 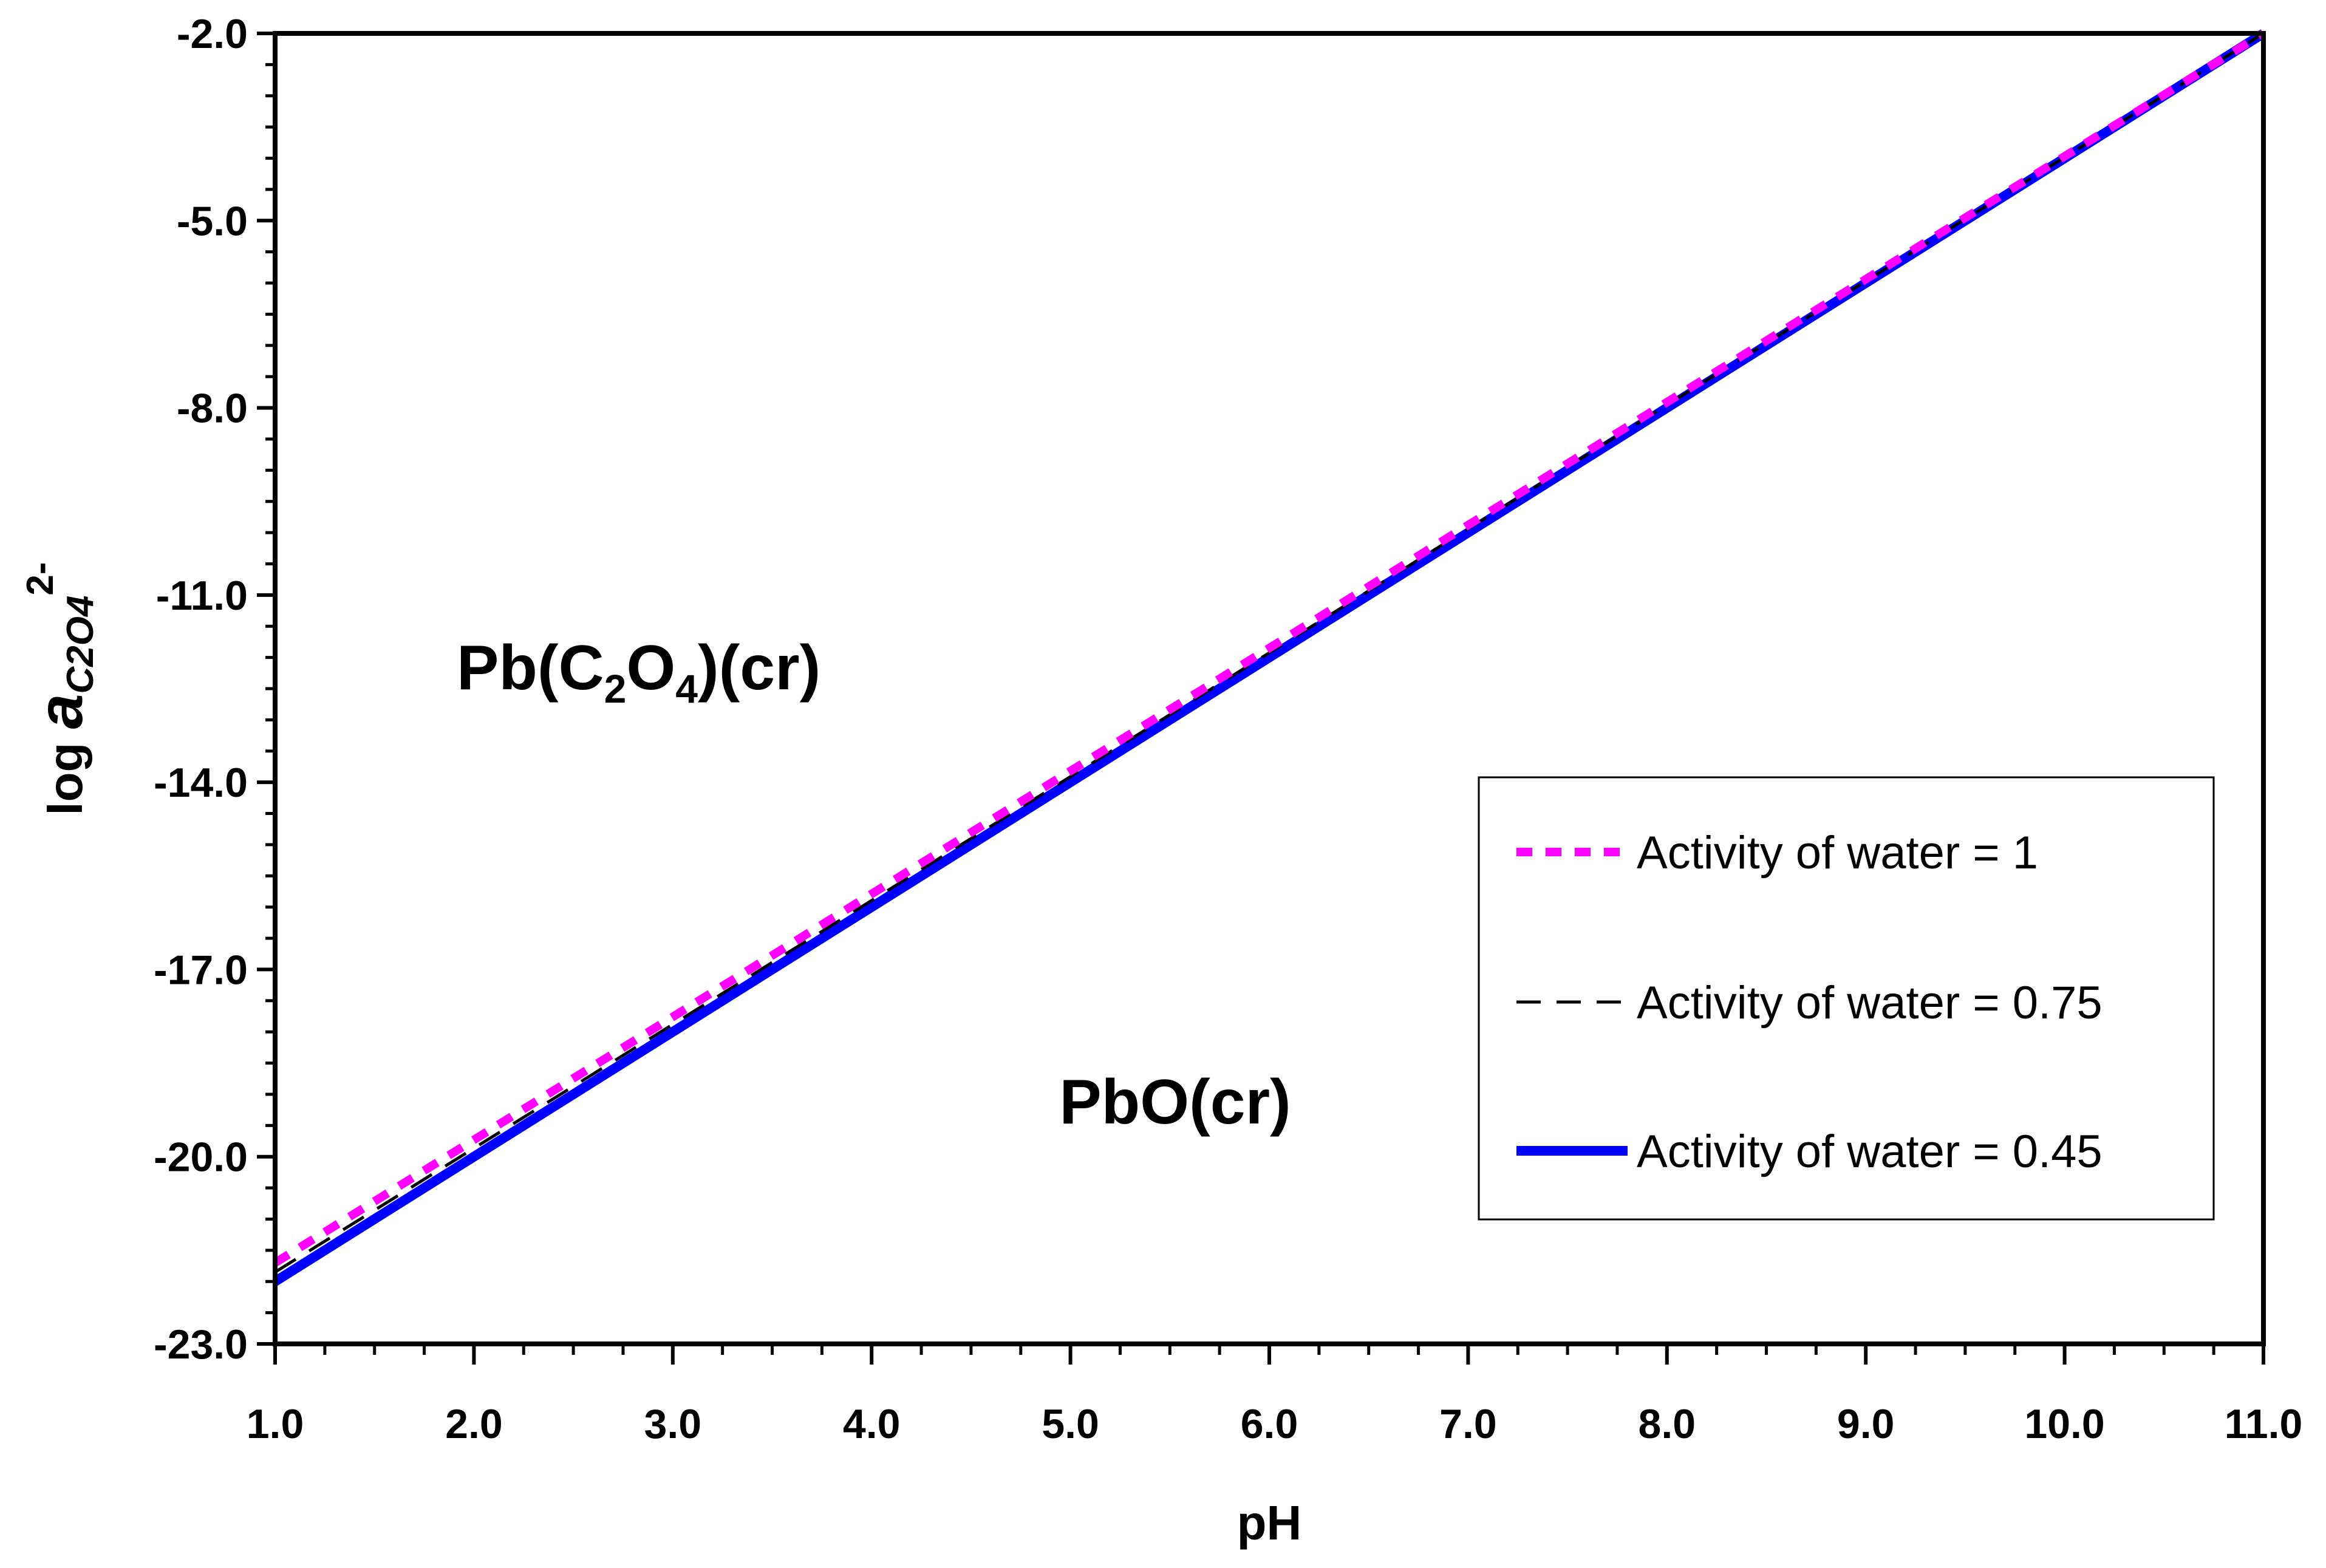 I want to click on x-tick-label: 8.0, so click(x=1667, y=1424).